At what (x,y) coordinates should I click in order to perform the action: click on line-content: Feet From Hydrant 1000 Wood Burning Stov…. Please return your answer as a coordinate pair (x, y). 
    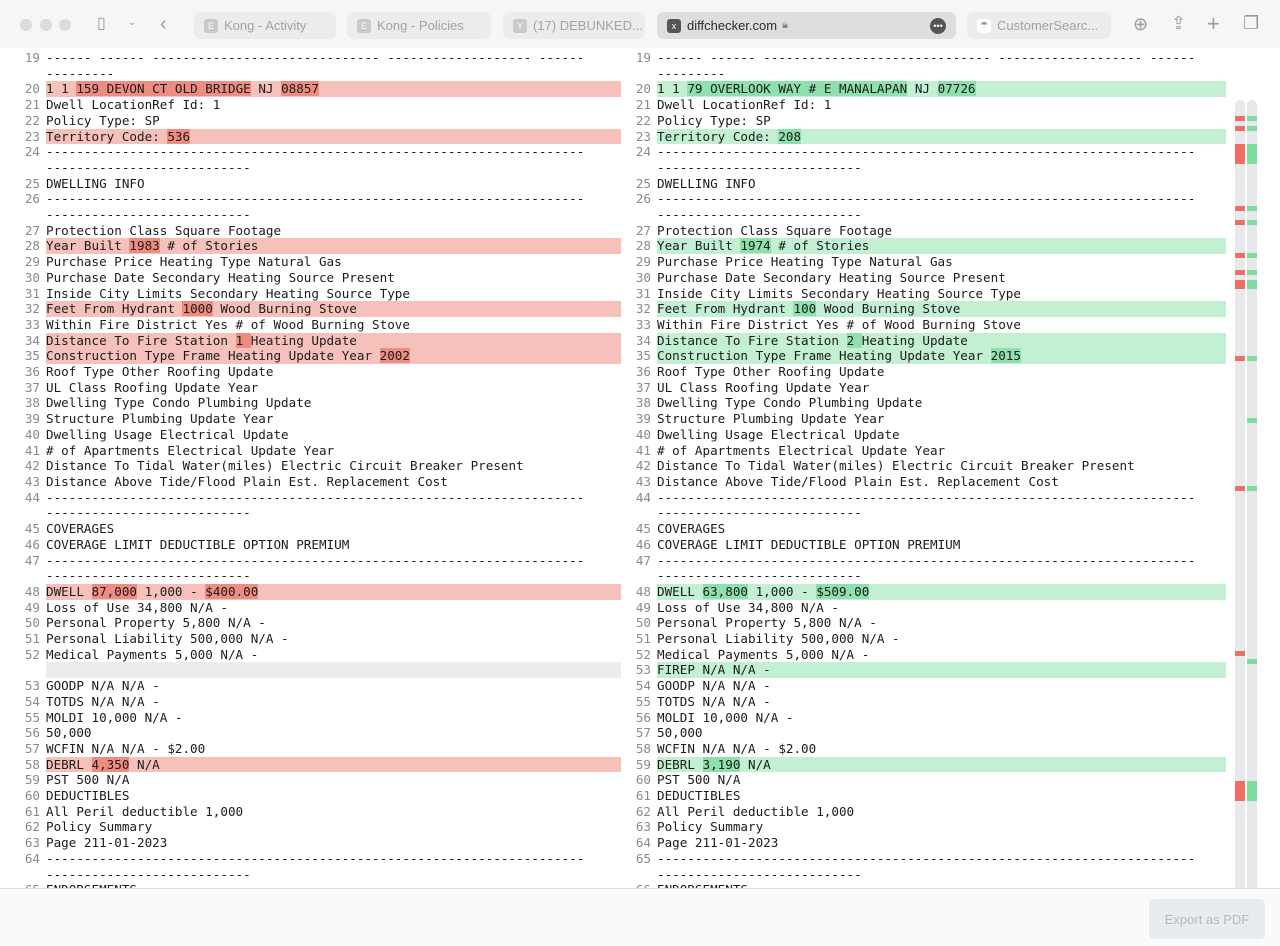
    Looking at the image, I should click on (333, 309).